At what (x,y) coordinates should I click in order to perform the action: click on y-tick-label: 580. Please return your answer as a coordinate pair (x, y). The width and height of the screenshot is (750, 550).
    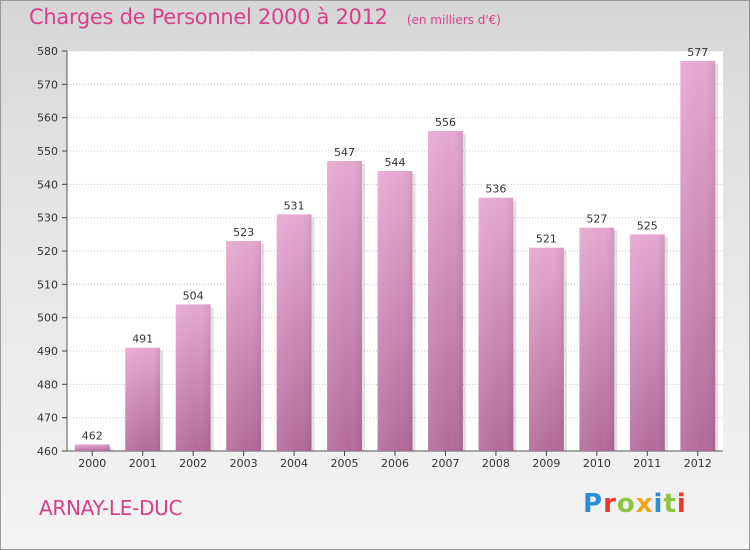
    Looking at the image, I should click on (47, 51).